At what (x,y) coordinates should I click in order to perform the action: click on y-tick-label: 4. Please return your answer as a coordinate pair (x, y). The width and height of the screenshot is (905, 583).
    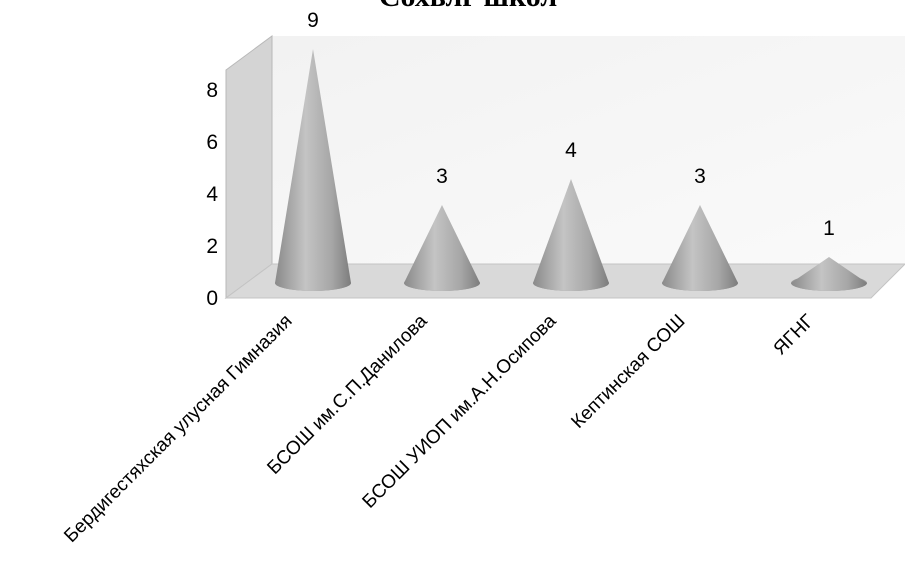
    Looking at the image, I should click on (212, 194).